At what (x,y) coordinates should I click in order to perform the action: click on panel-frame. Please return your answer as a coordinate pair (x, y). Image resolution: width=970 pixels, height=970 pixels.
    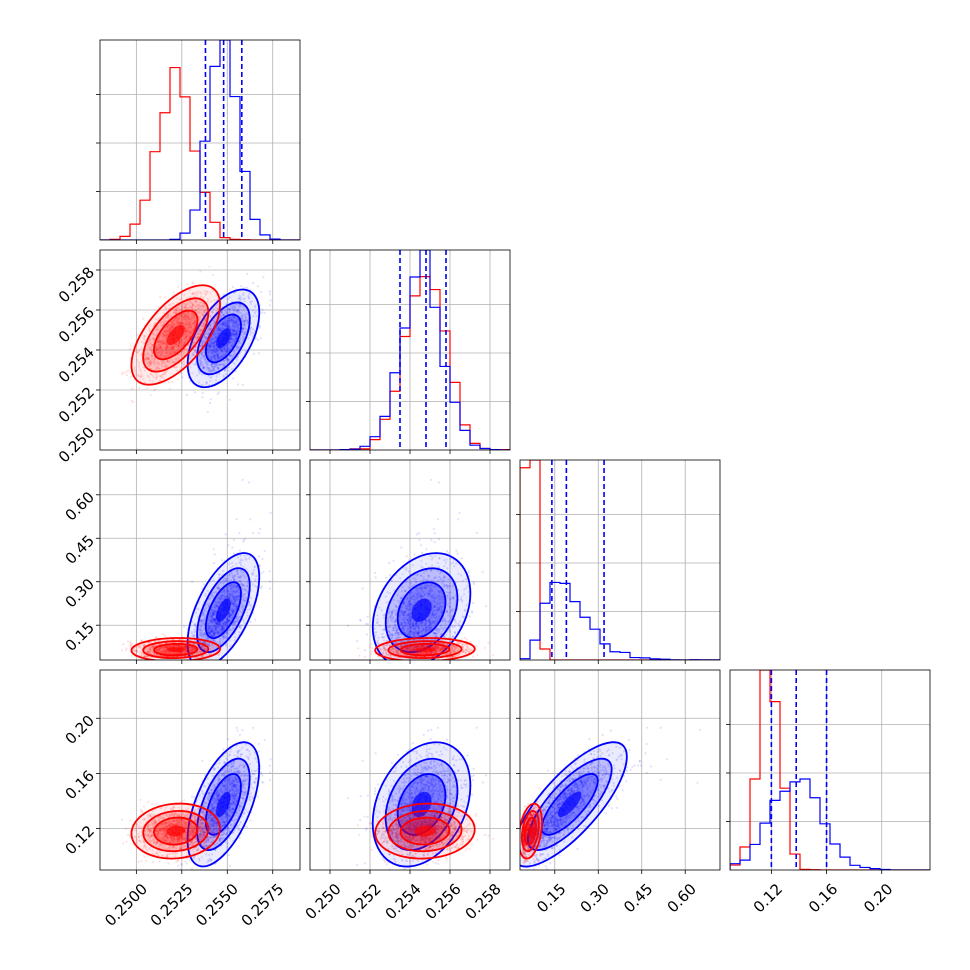
    Looking at the image, I should click on (200, 140).